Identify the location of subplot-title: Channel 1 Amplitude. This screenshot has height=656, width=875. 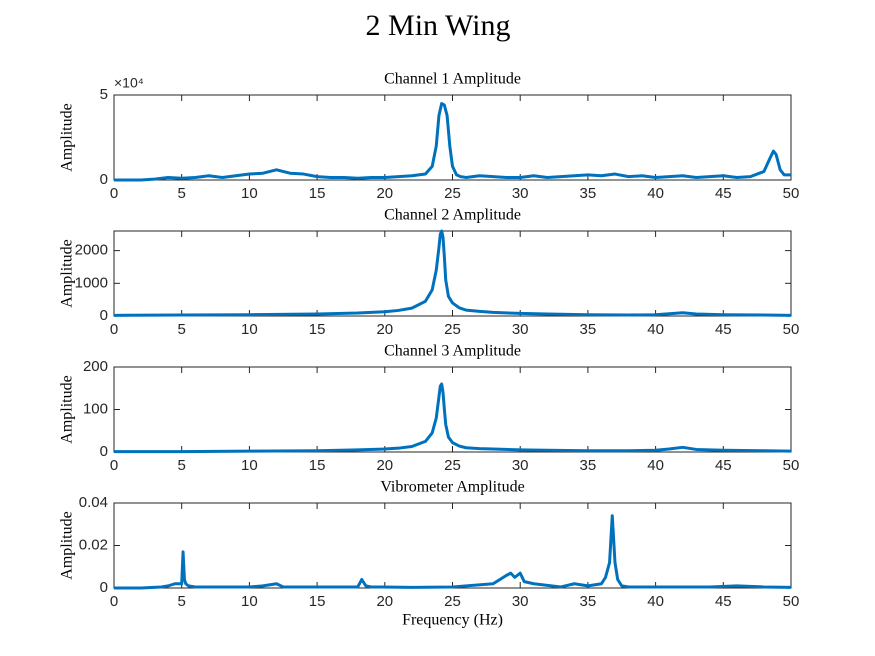
(452, 79).